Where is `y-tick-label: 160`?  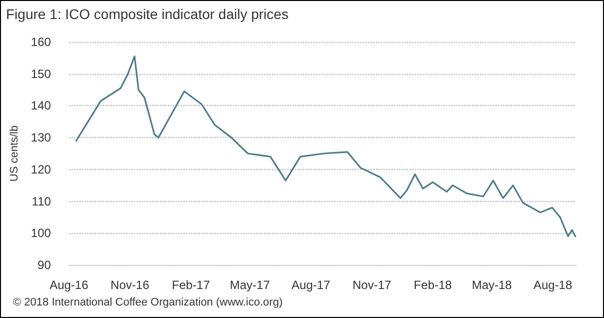 y-tick-label: 160 is located at coordinates (41, 42).